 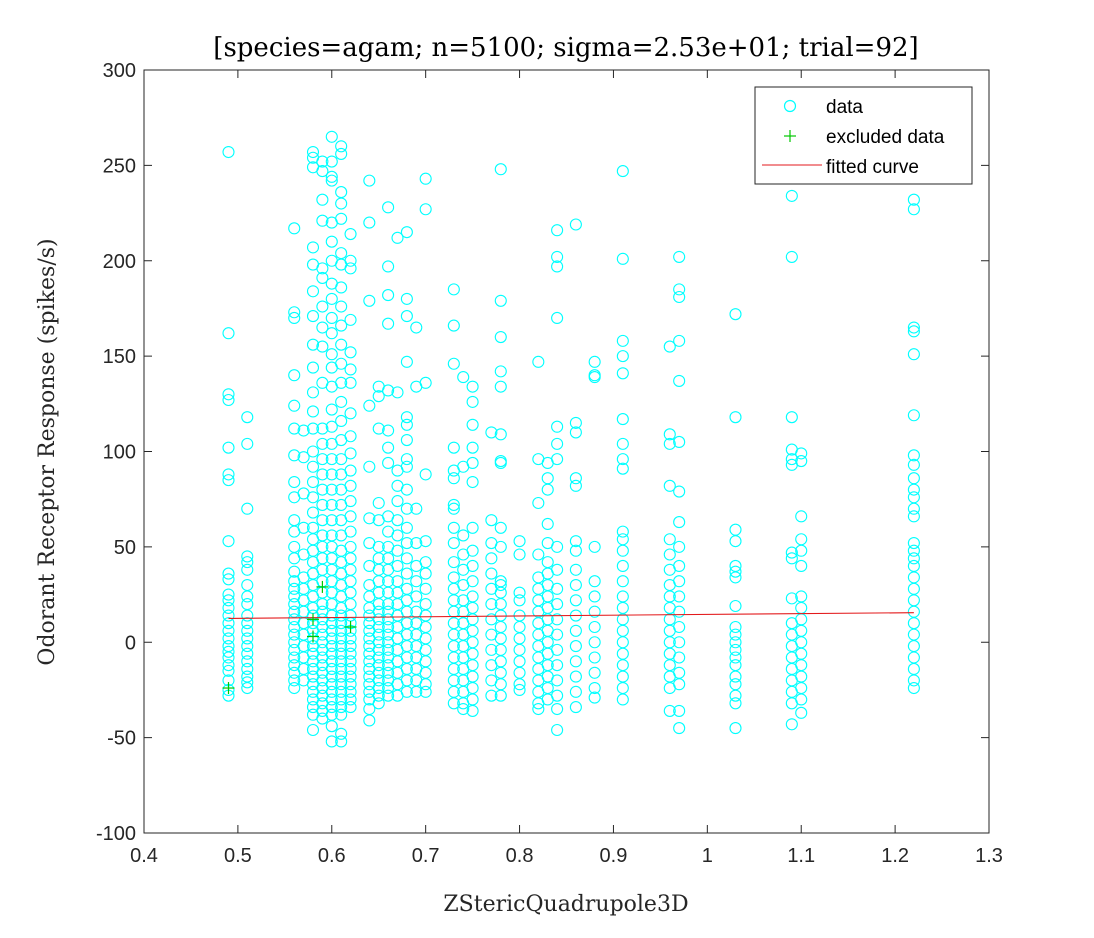 What do you see at coordinates (520, 856) in the screenshot?
I see `x-tick-label: 0.8` at bounding box center [520, 856].